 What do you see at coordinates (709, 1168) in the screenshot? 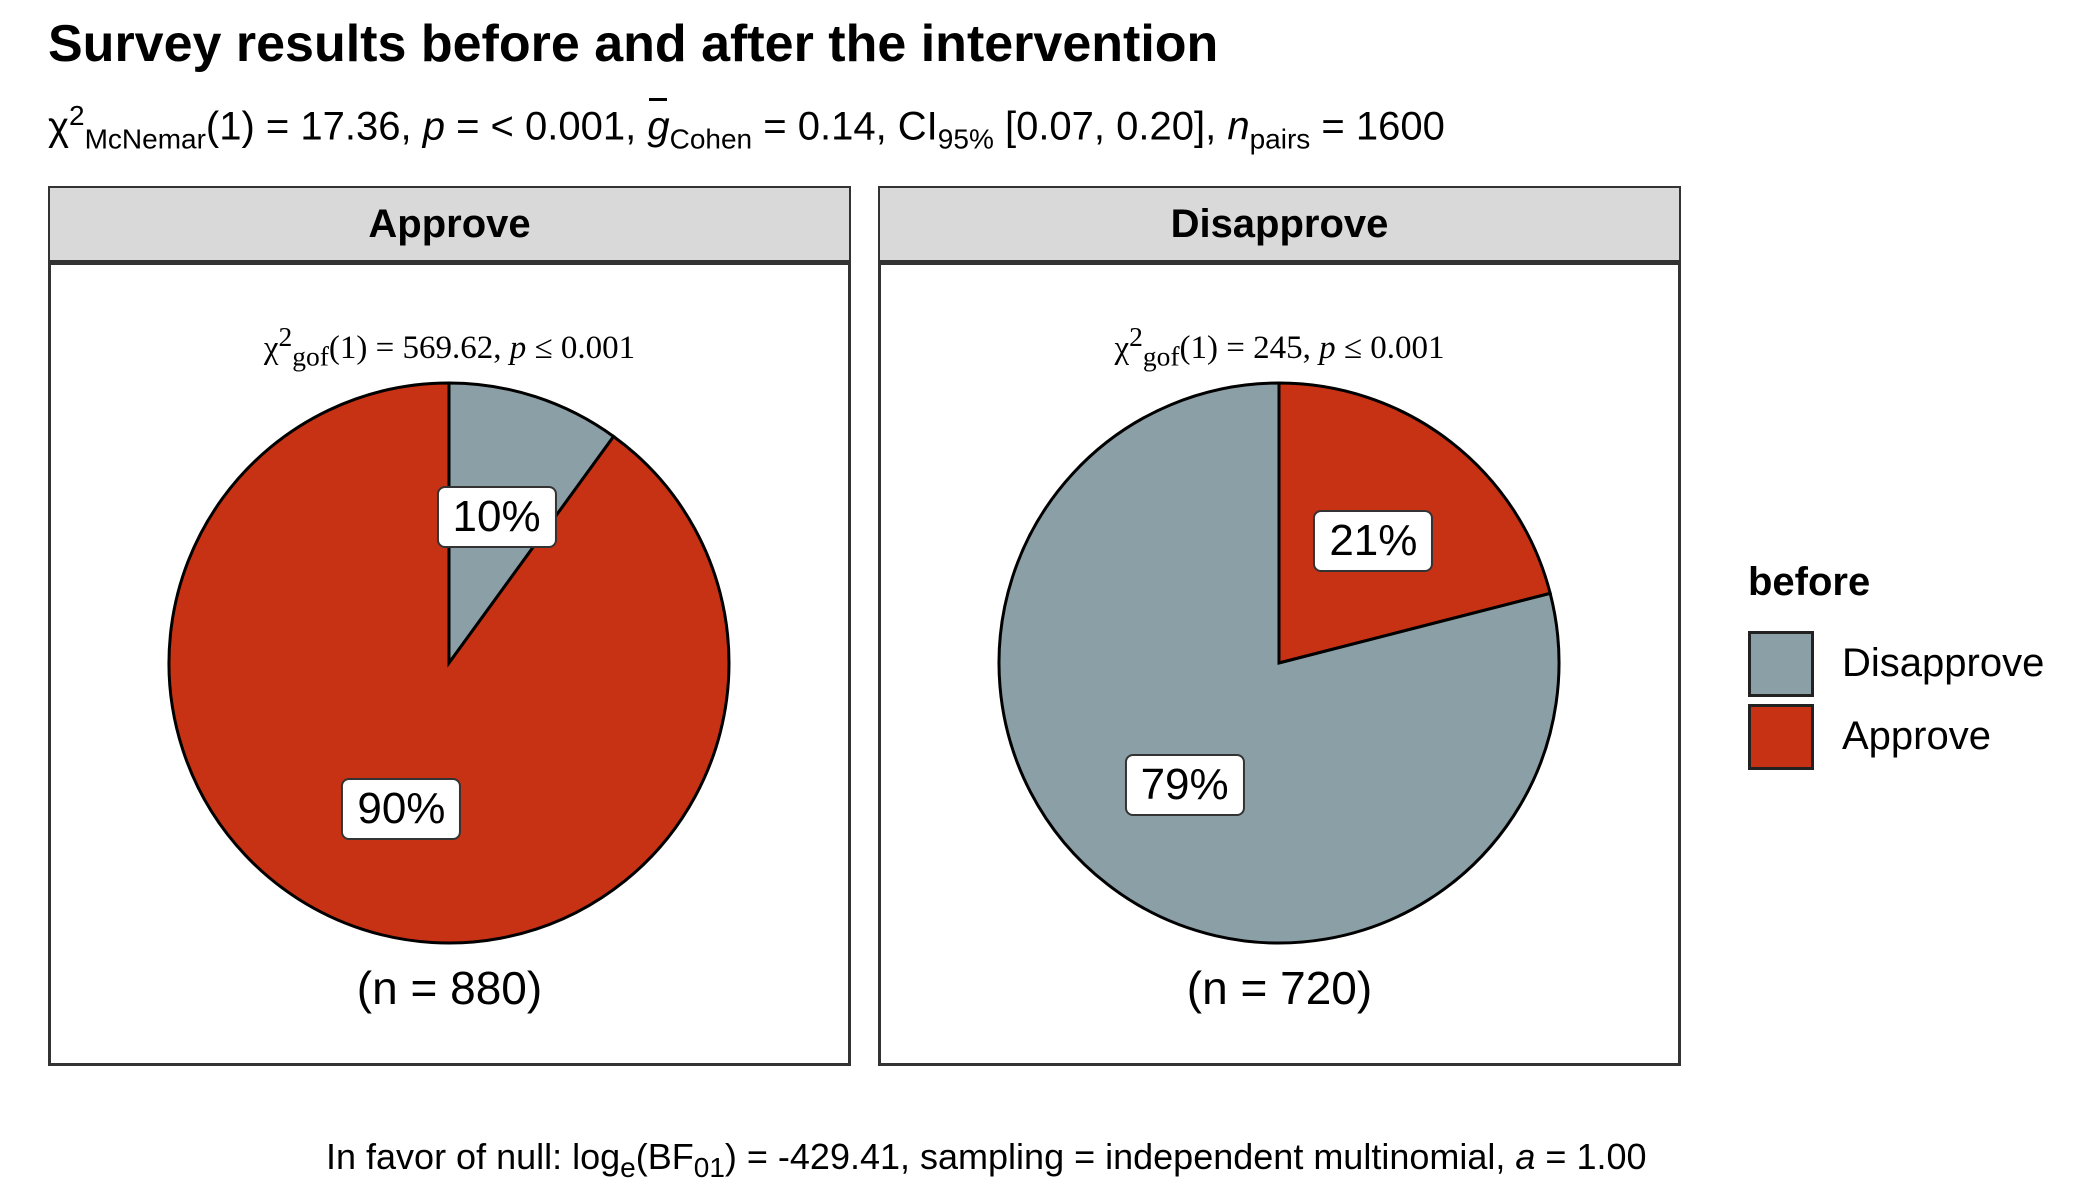
I see `caption-sub-01: 01` at bounding box center [709, 1168].